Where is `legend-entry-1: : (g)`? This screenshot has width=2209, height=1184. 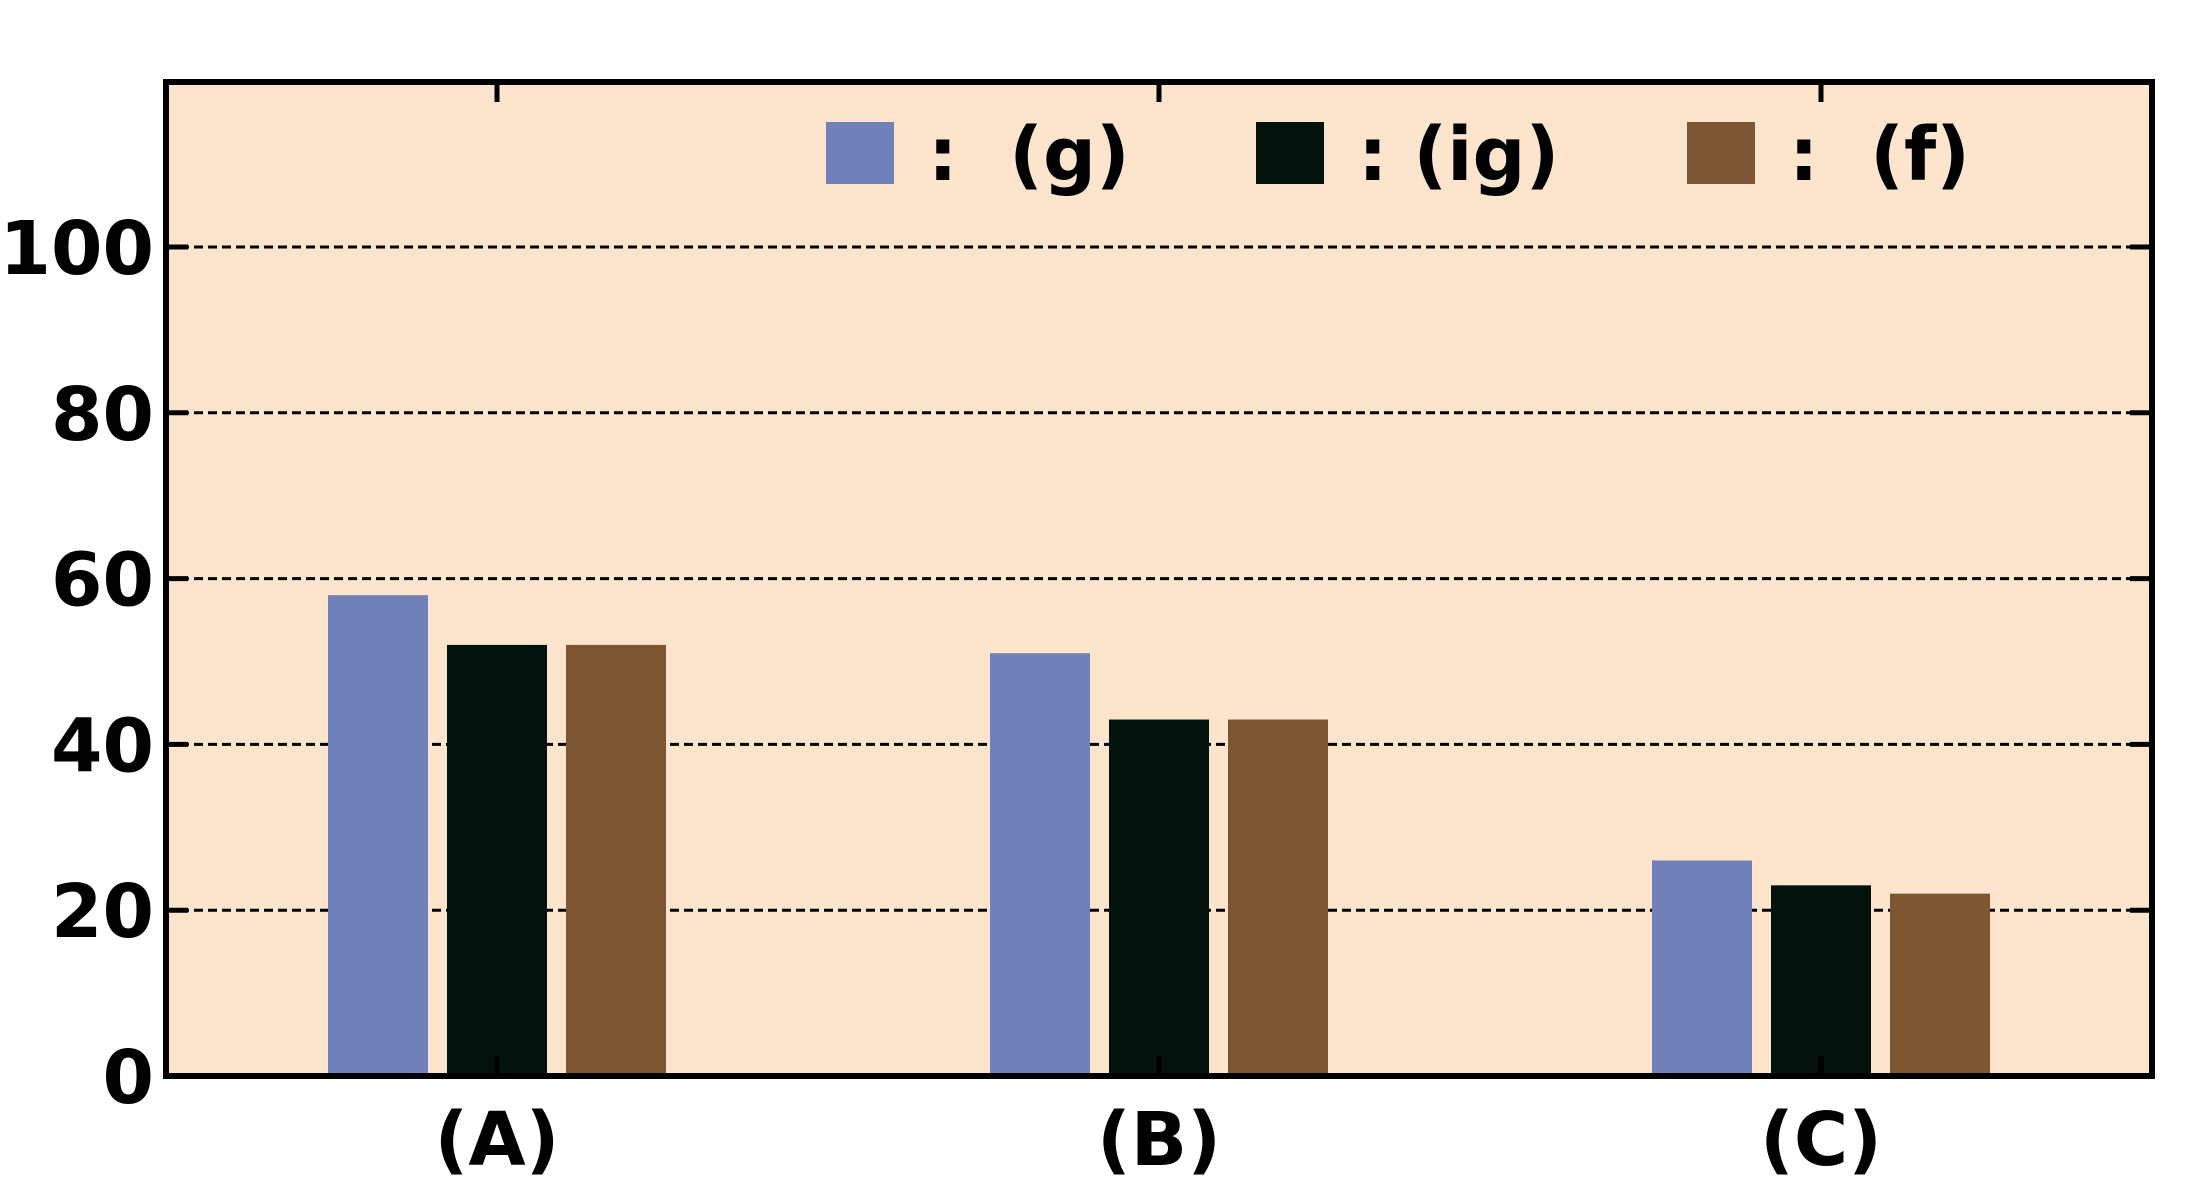 legend-entry-1: : (g) is located at coordinates (978, 155).